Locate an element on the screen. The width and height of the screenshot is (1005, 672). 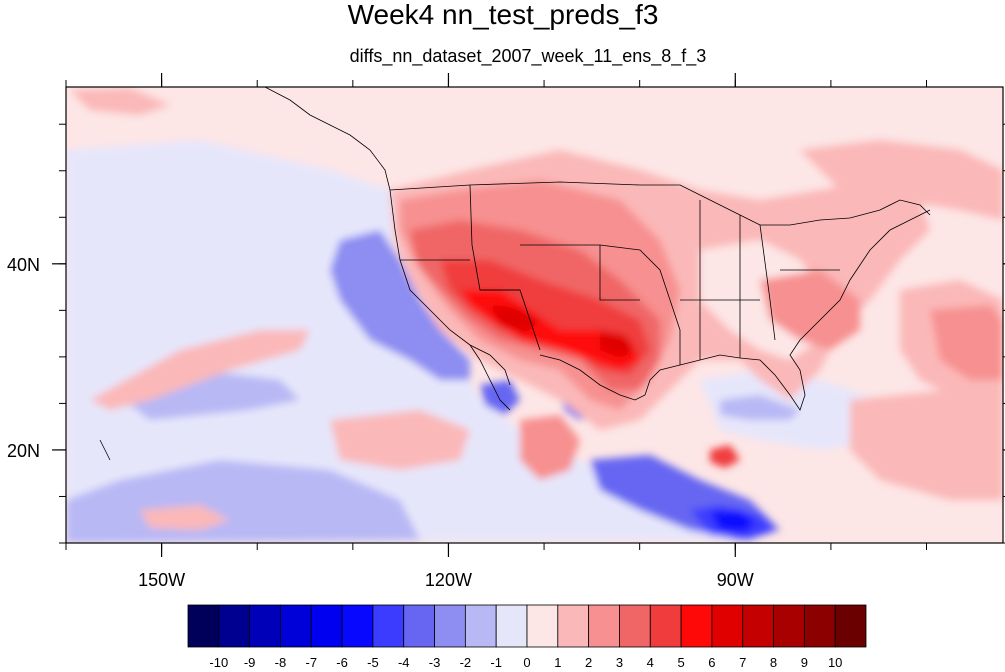
colorbar-label: 8 is located at coordinates (773, 662).